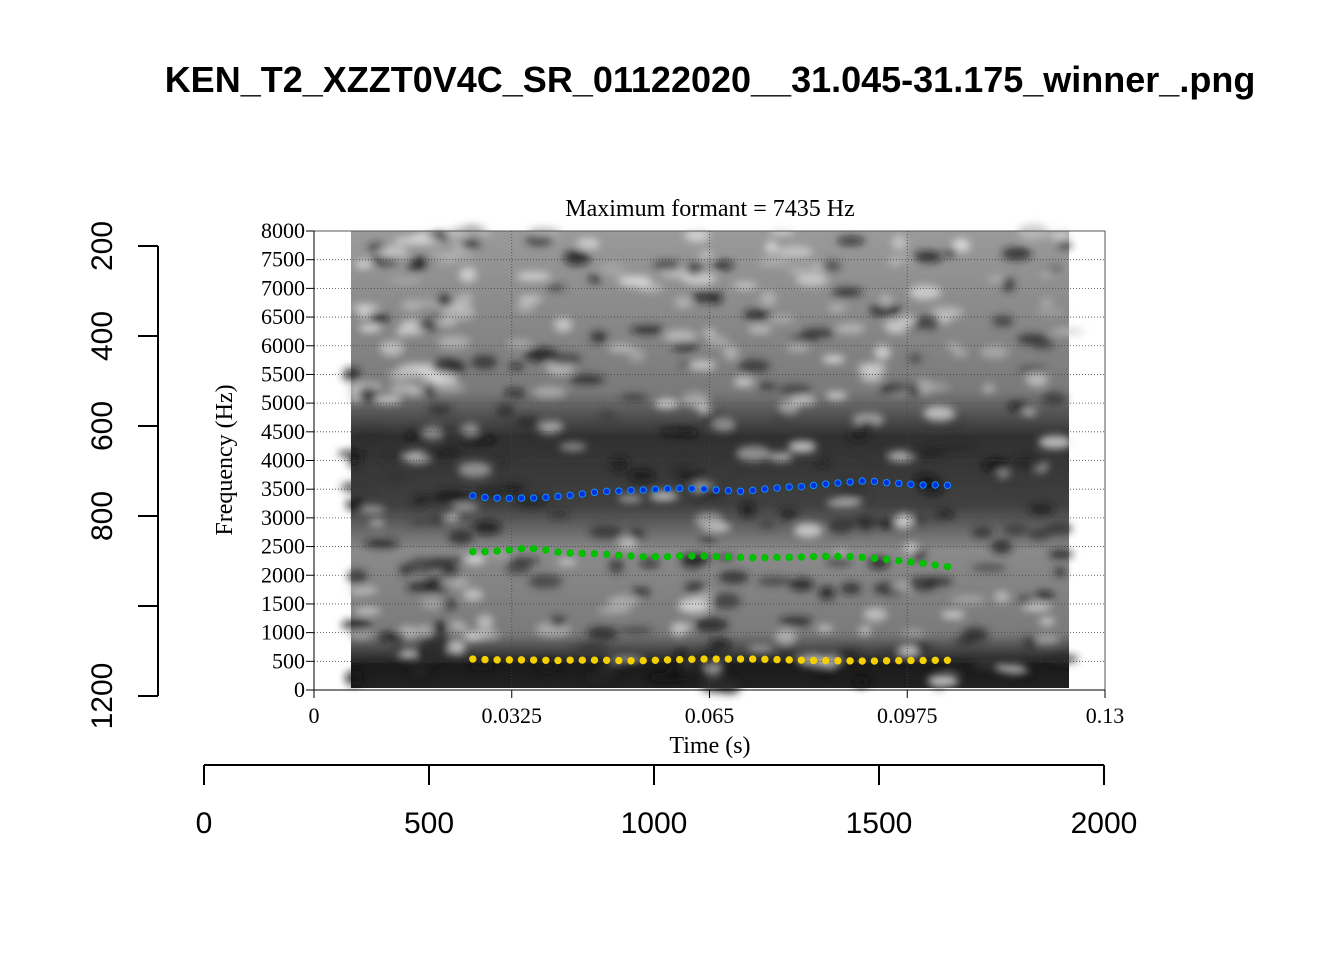 This screenshot has width=1344, height=960. Describe the element at coordinates (102, 516) in the screenshot. I see `outer-left-tick-label: 800` at that location.